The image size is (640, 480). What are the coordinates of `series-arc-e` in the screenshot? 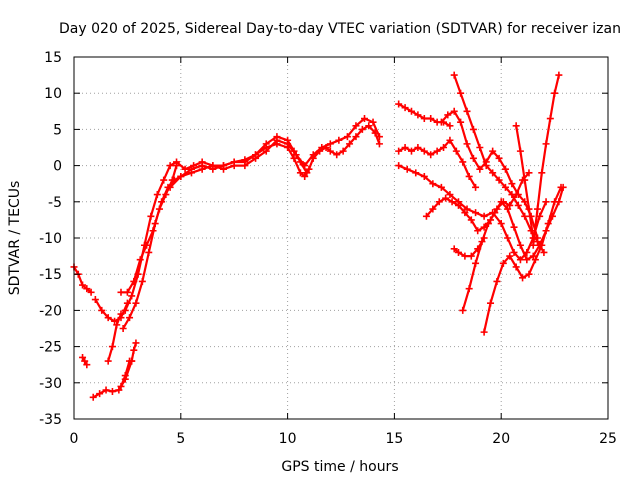 It's located at (114, 337).